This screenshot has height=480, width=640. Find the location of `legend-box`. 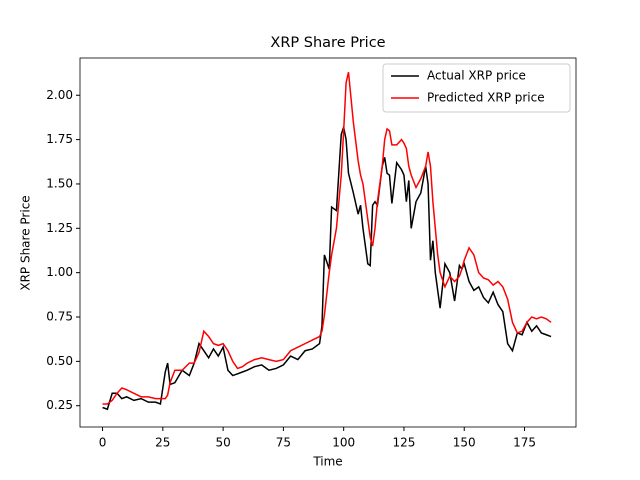

legend-box is located at coordinates (476, 88).